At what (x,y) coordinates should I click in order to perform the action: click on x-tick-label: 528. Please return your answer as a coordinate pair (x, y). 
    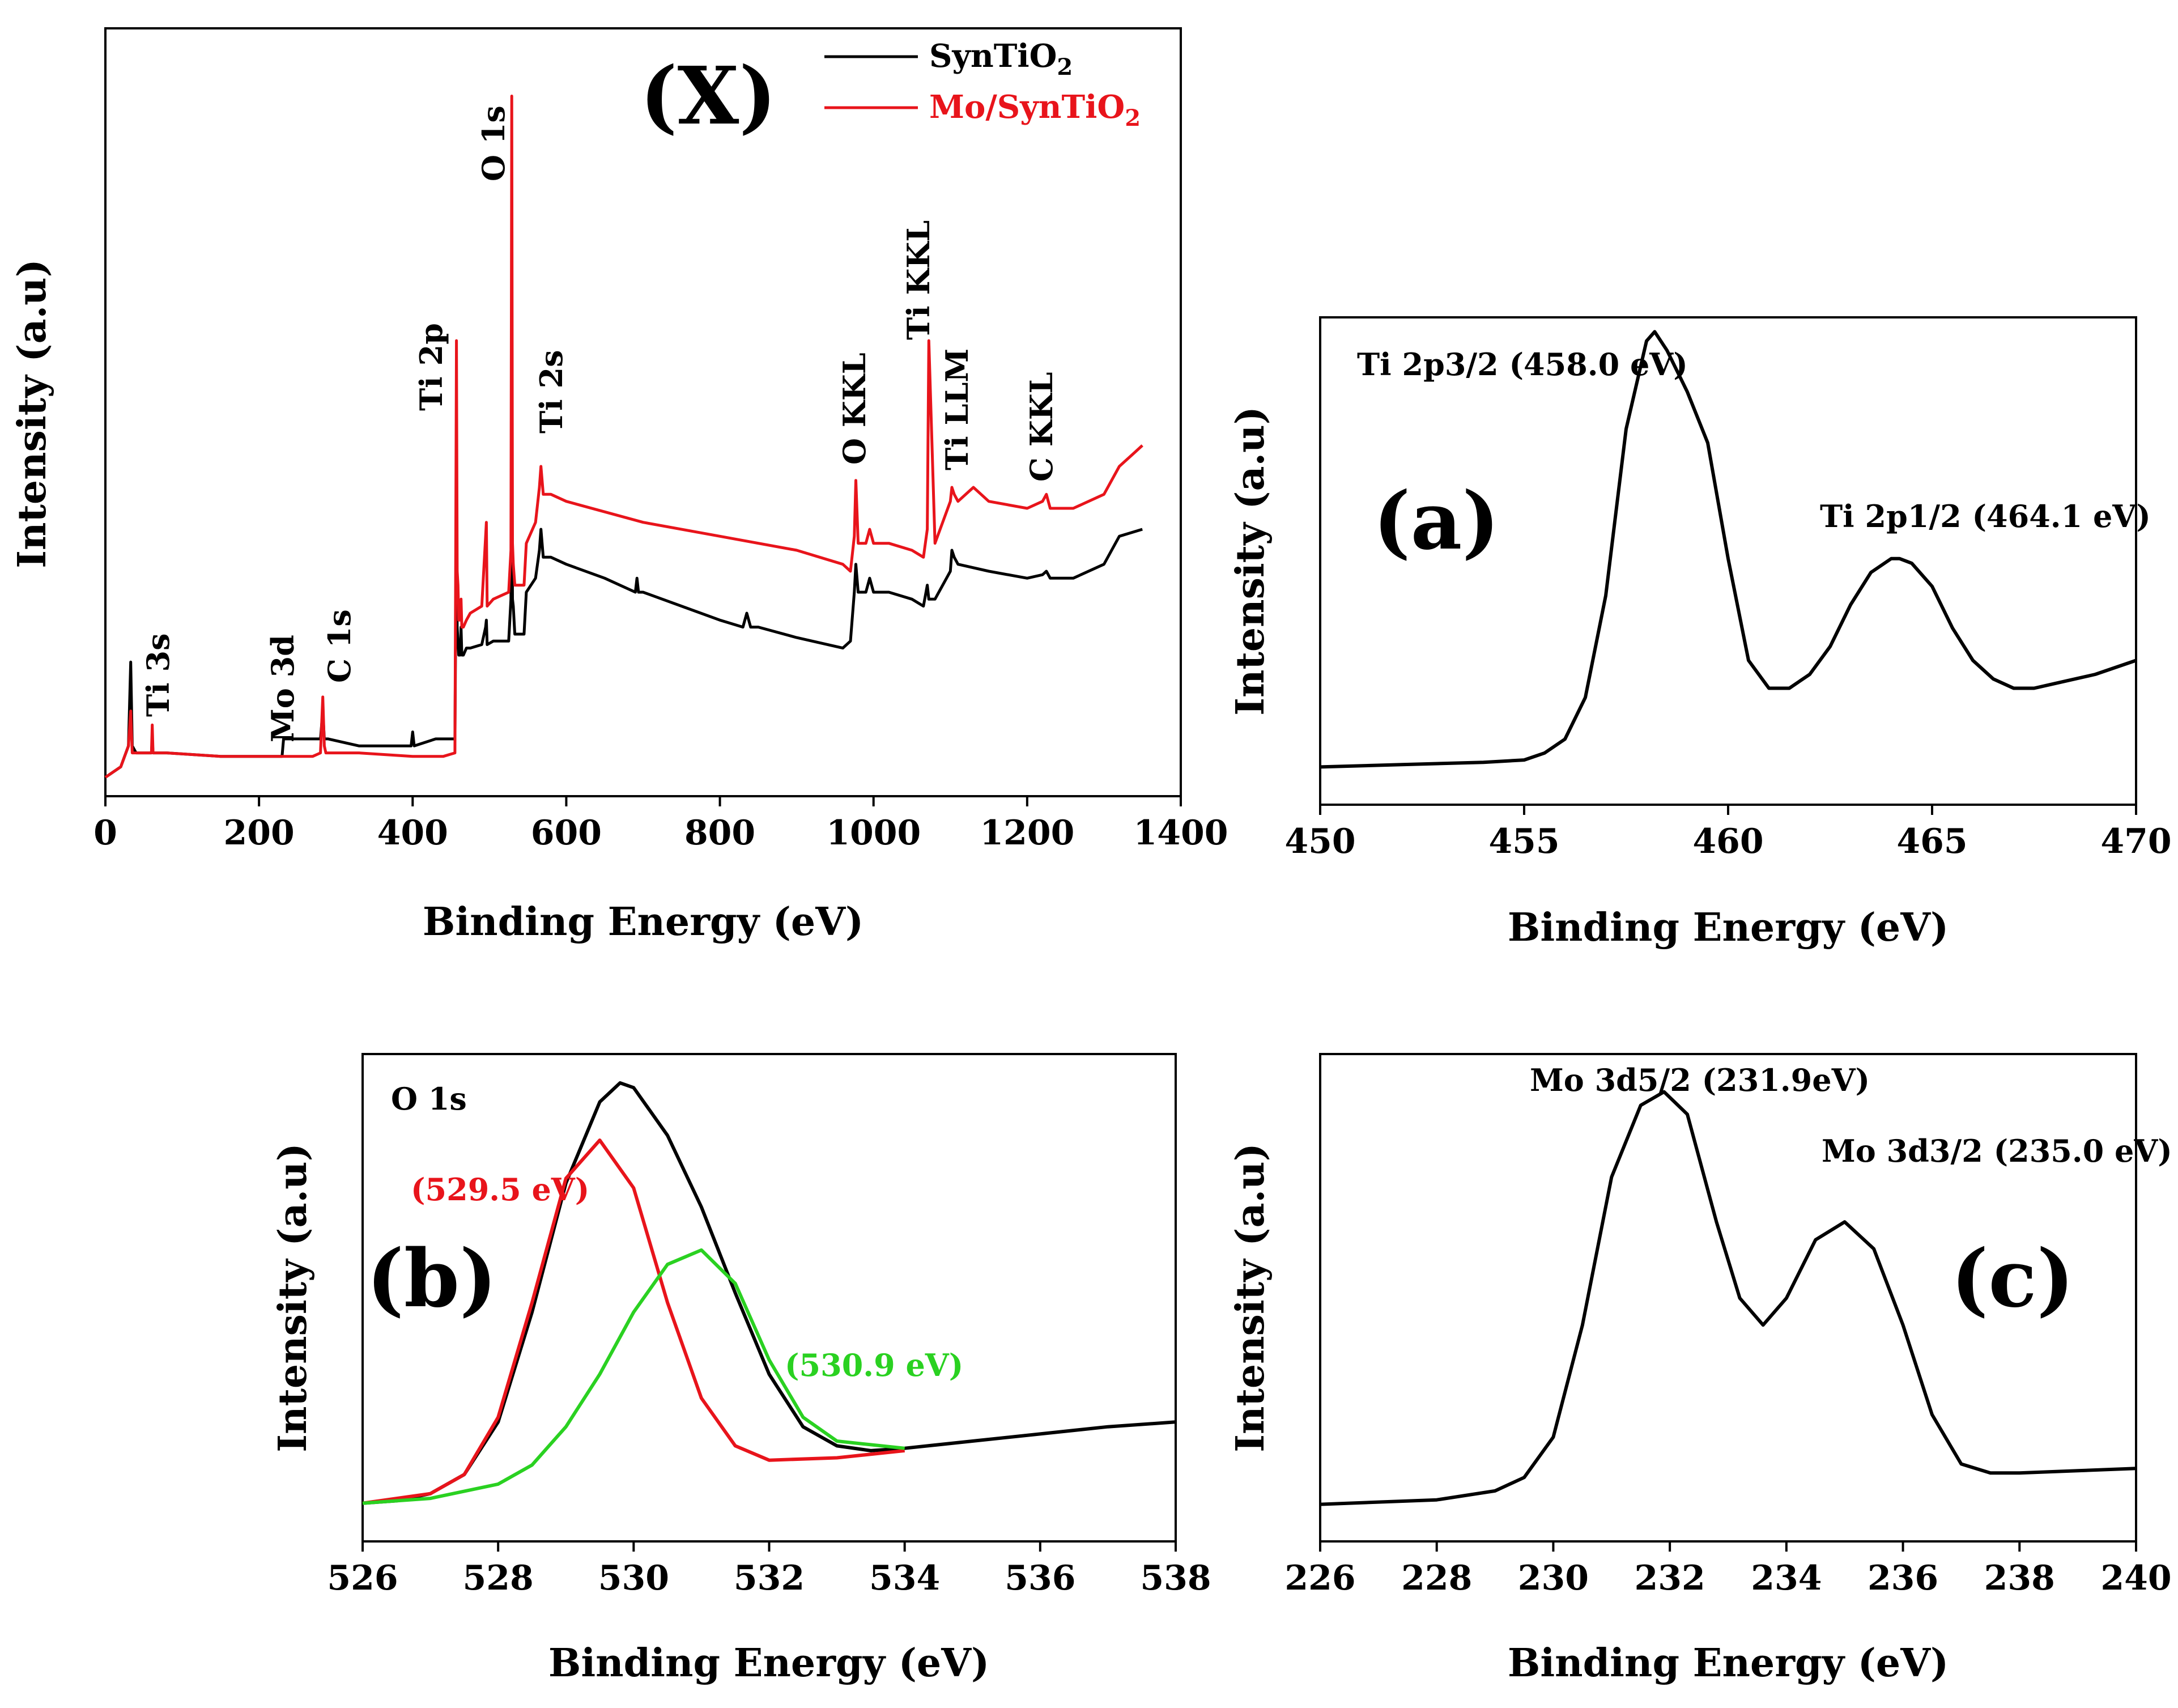
    Looking at the image, I should click on (498, 1578).